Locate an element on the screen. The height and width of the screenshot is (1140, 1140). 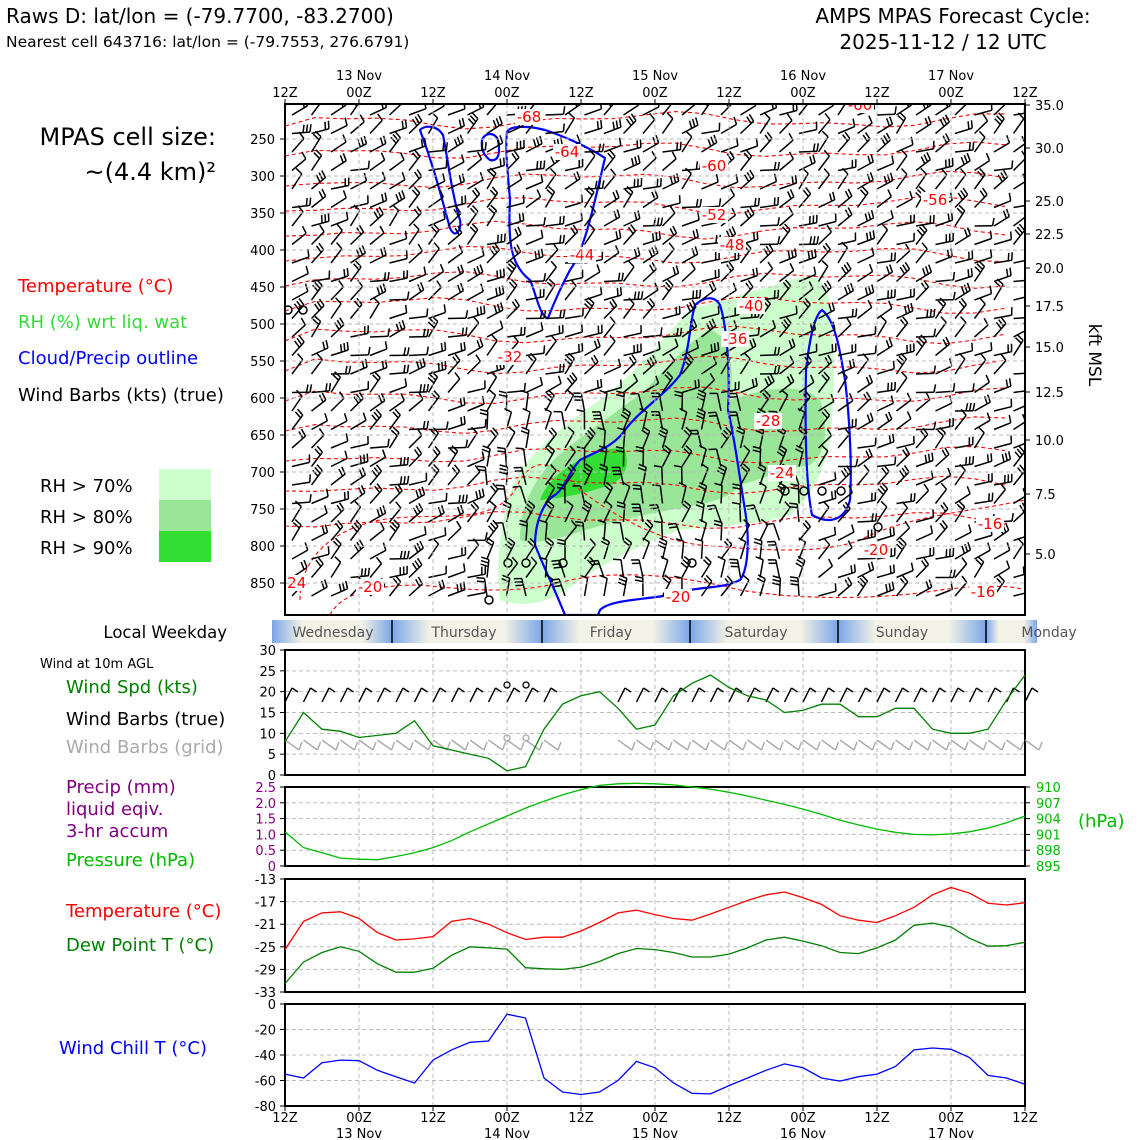
height-tick-label: 7.5 is located at coordinates (1045, 495).